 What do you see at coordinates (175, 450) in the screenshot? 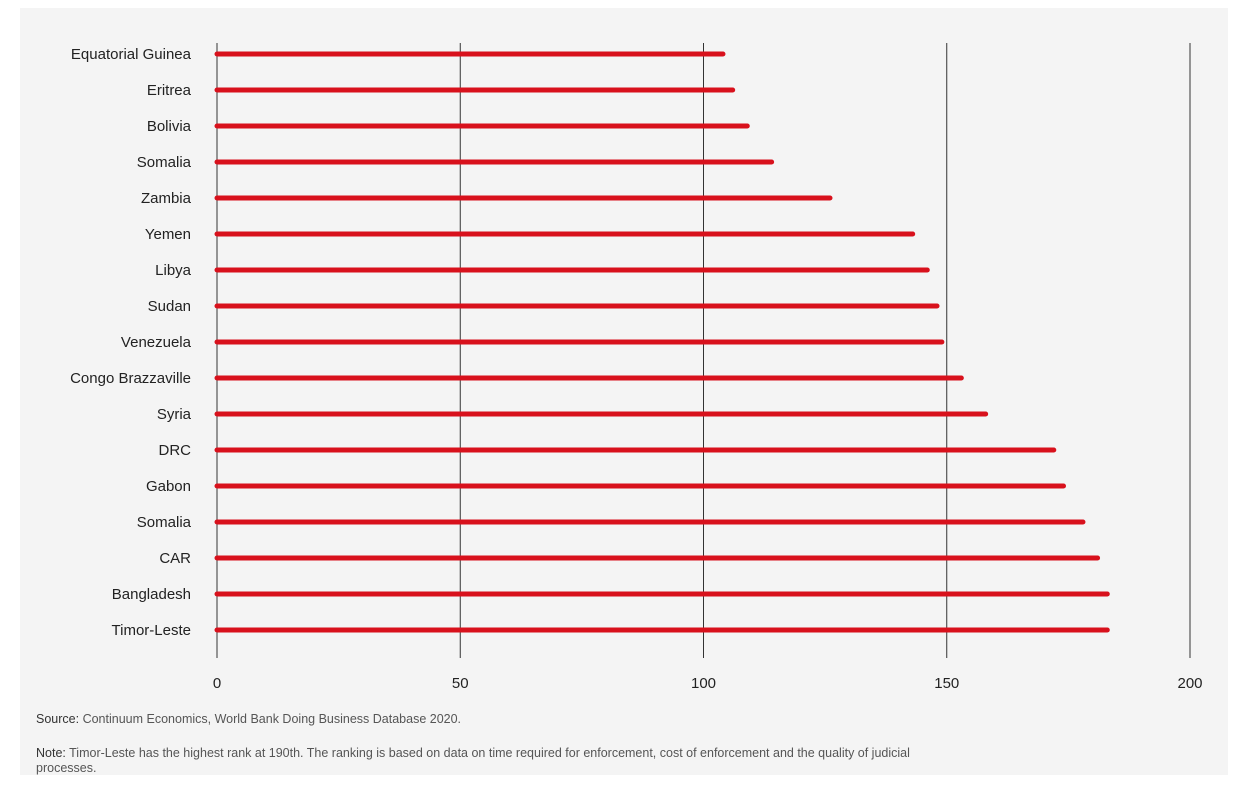
I see `category-label: DRC` at bounding box center [175, 450].